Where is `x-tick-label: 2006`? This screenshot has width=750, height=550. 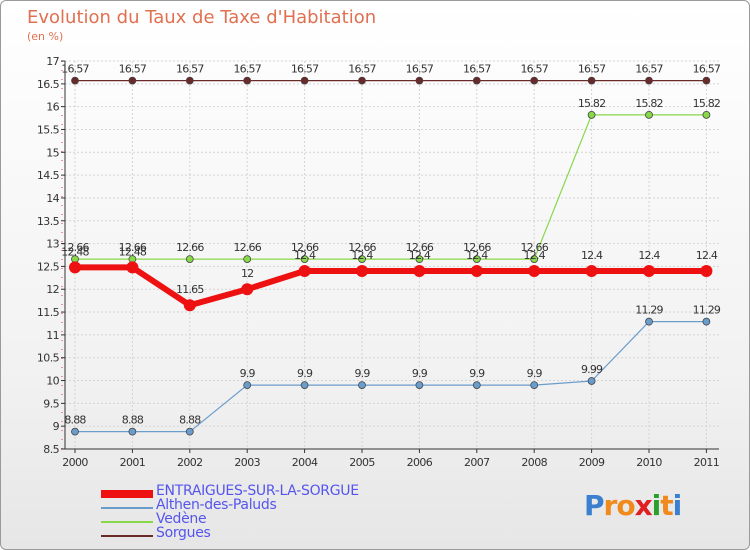 x-tick-label: 2006 is located at coordinates (420, 462).